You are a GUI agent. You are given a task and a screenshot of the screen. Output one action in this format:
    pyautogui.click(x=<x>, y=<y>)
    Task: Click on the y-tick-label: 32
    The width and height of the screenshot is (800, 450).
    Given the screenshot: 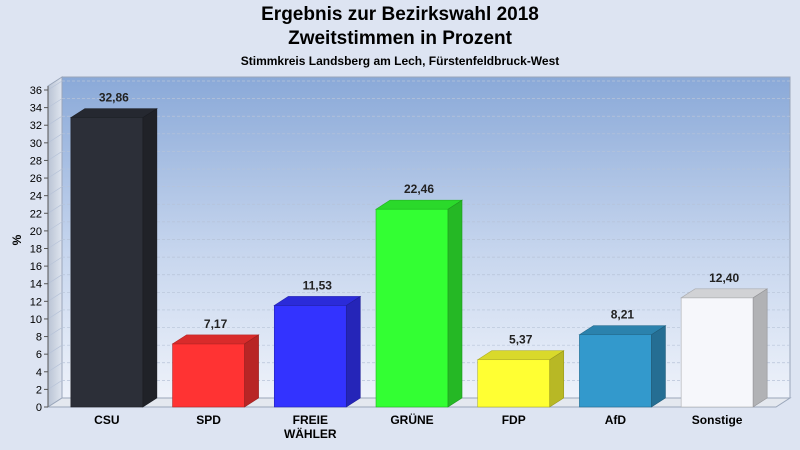 What is the action you would take?
    pyautogui.click(x=36, y=126)
    